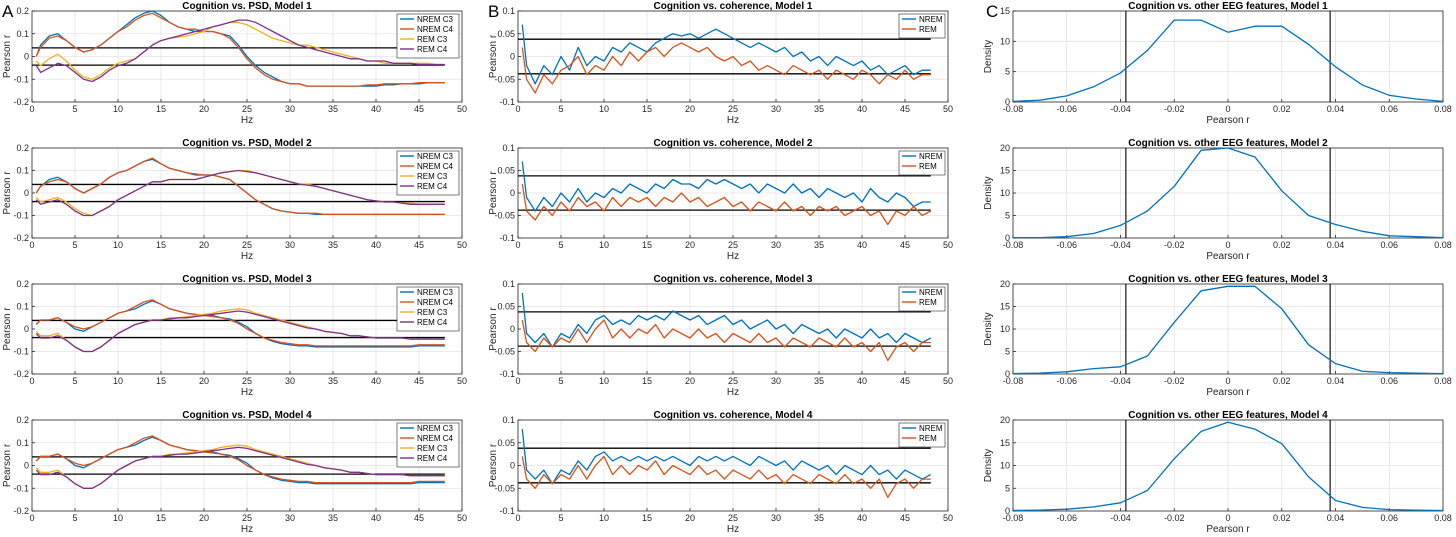  What do you see at coordinates (928, 29) in the screenshot?
I see `legend-label: REM` at bounding box center [928, 29].